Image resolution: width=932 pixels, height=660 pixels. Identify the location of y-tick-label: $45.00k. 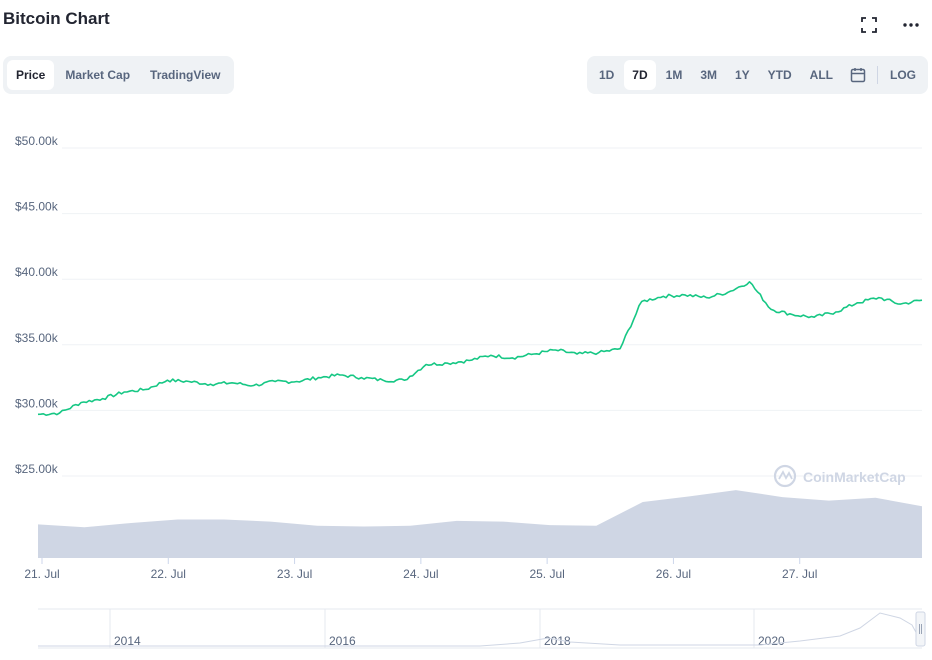
(37, 207).